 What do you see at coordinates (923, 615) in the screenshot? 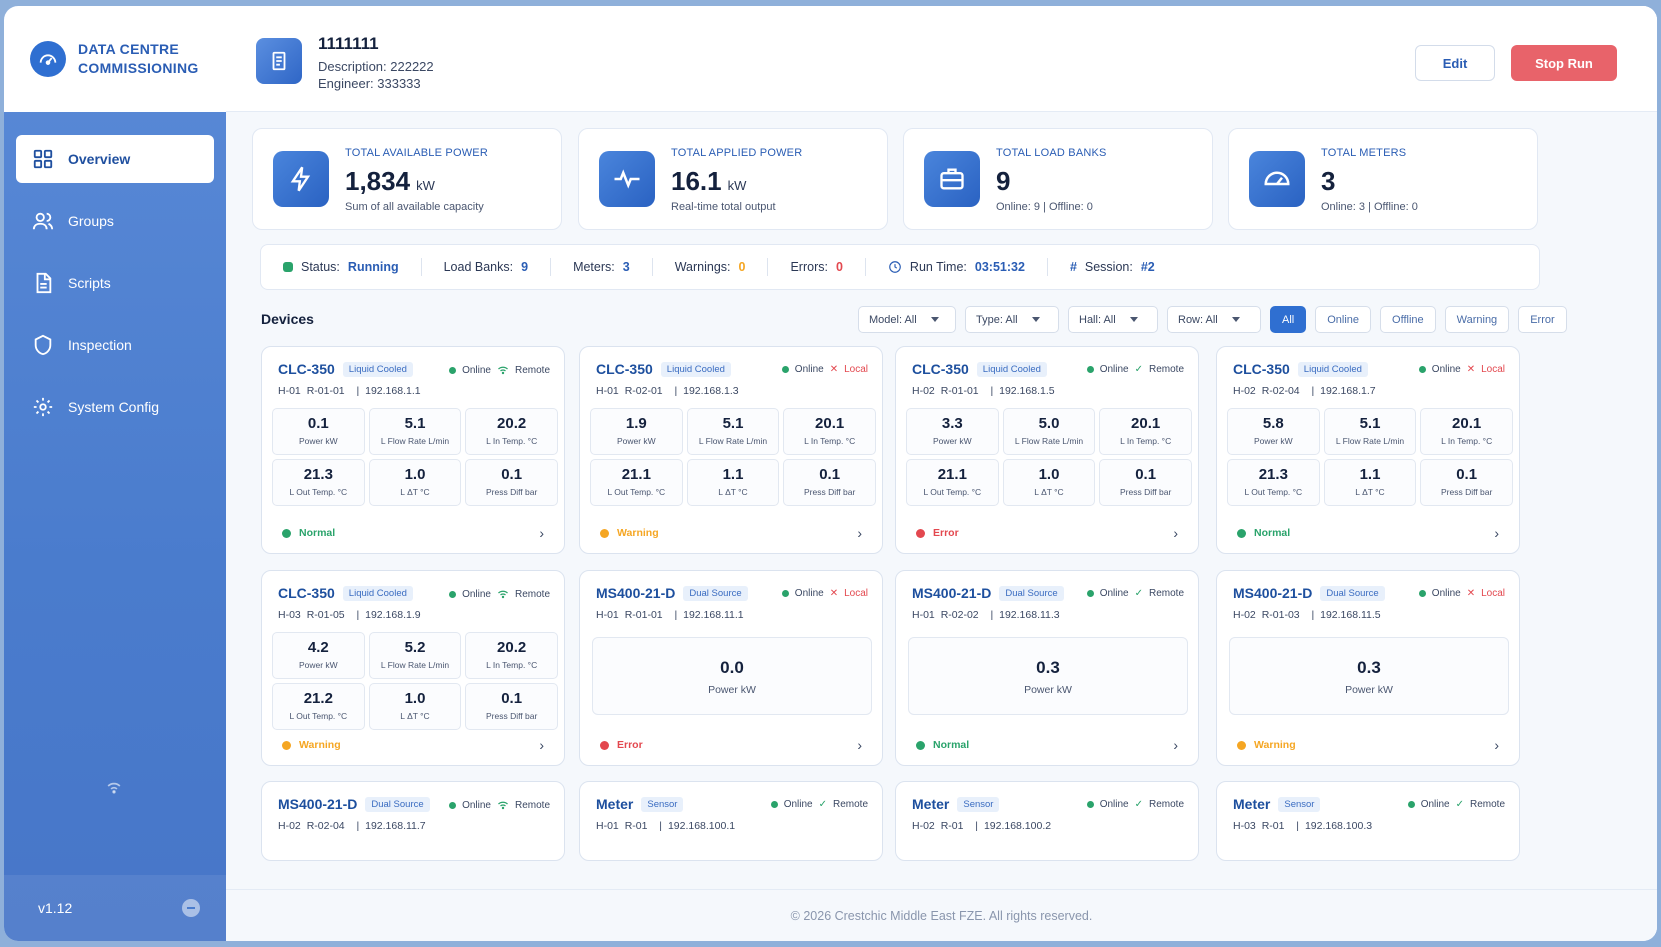
I see `hall-label: H-01` at bounding box center [923, 615].